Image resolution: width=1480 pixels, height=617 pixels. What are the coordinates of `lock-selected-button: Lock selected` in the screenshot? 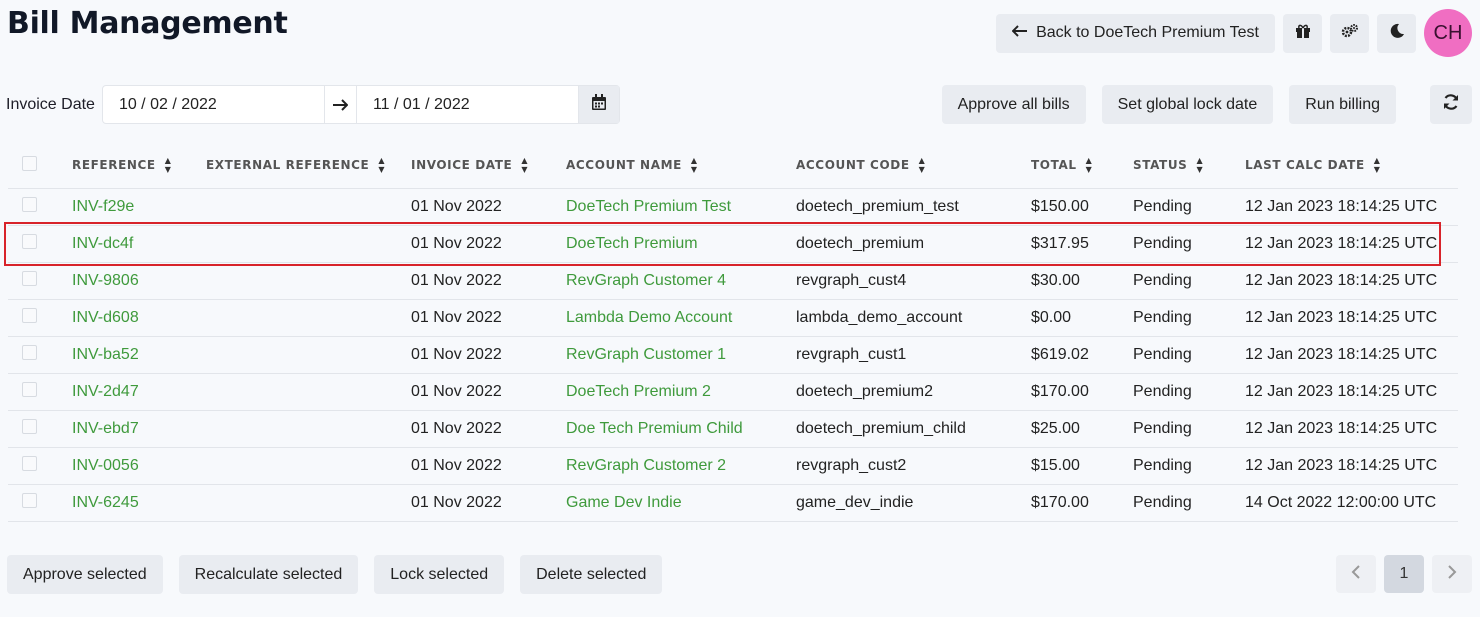 It's located at (439, 574).